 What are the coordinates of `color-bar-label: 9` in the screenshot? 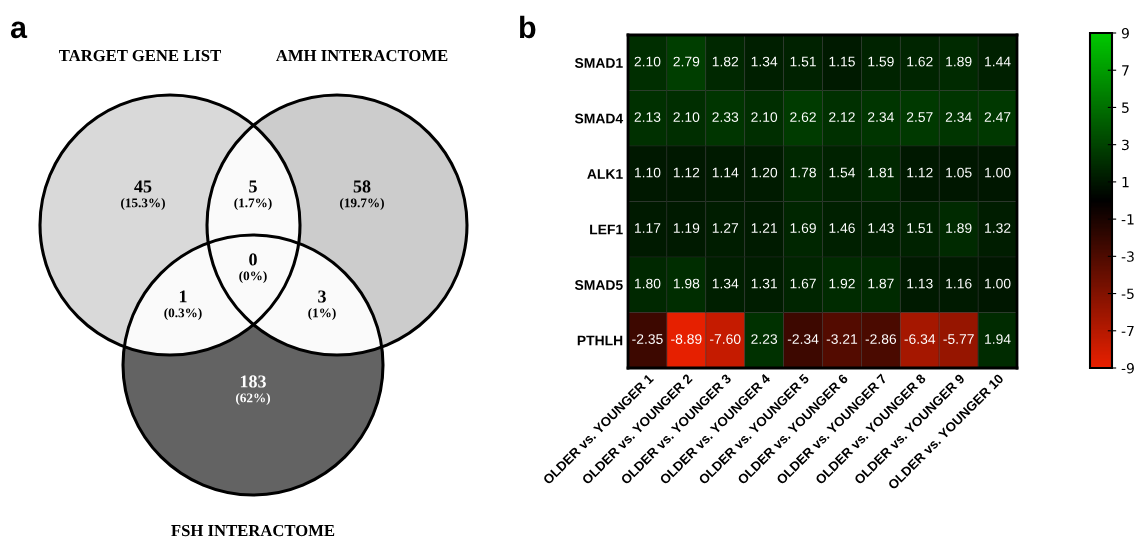 It's located at (1125, 33).